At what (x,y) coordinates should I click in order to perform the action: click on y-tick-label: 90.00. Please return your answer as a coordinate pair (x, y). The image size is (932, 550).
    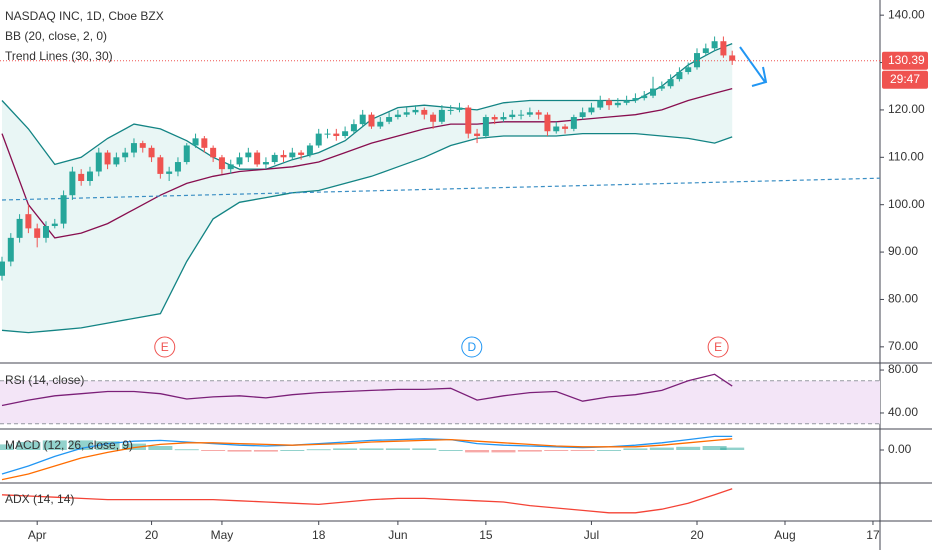
    Looking at the image, I should click on (903, 251).